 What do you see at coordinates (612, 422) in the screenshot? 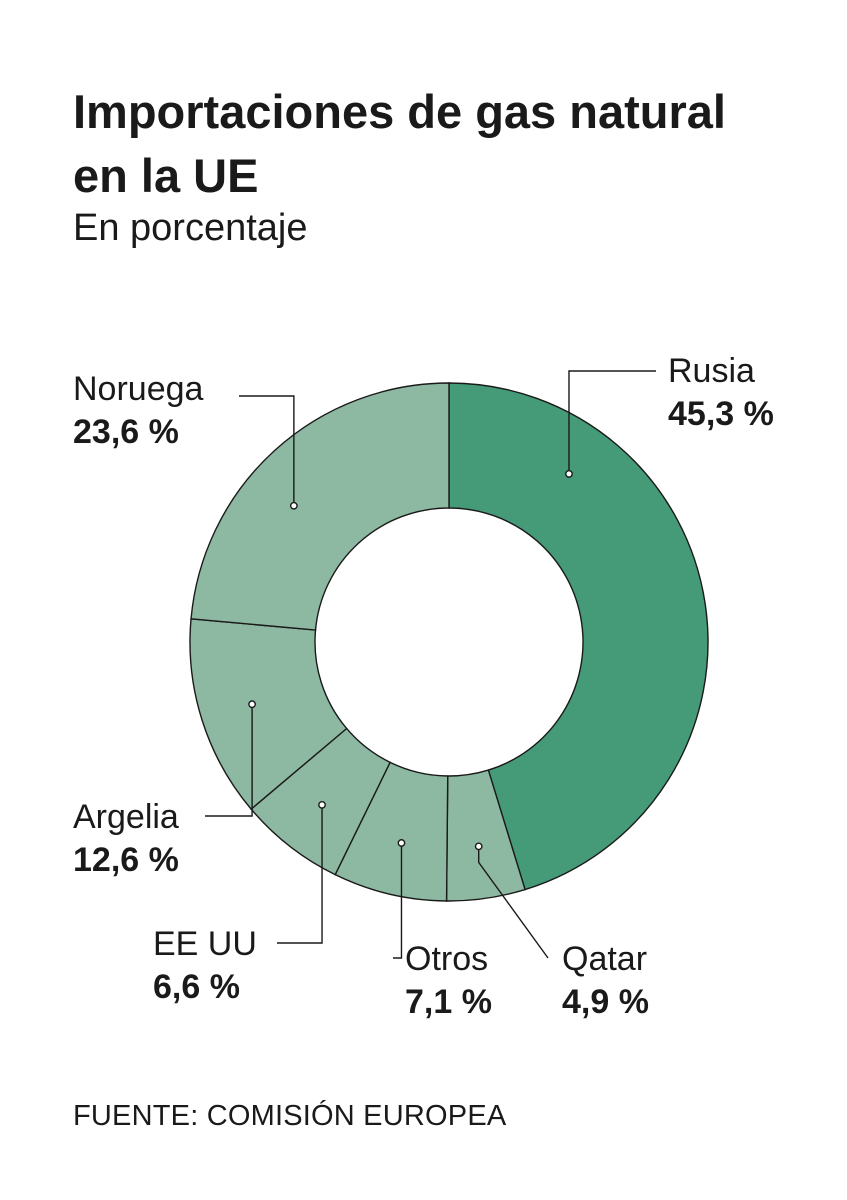
I see `leader-line-rusia` at bounding box center [612, 422].